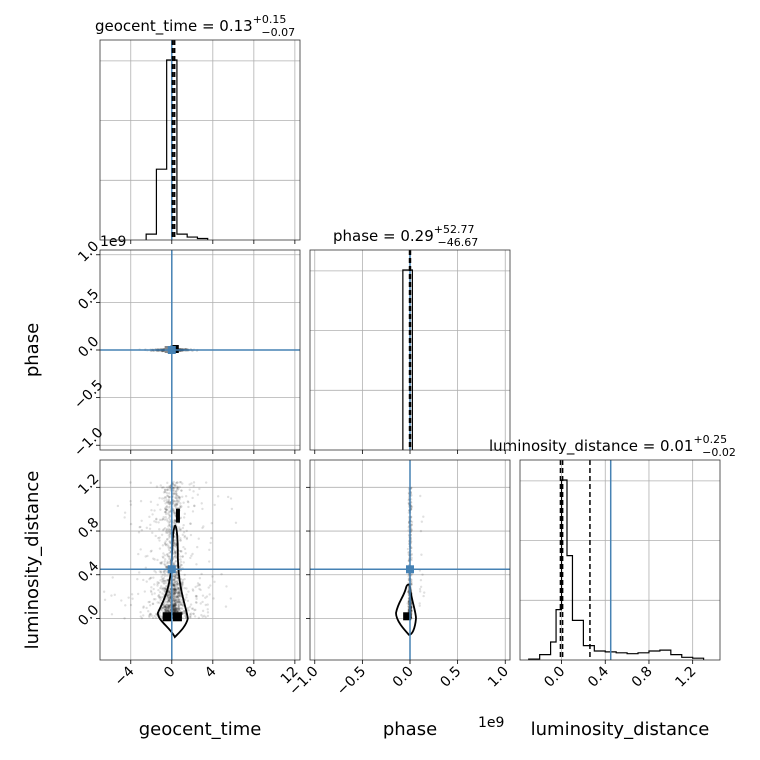 The image size is (760, 760). Describe the element at coordinates (598, 676) in the screenshot. I see `xtick-label: 0.4` at that location.